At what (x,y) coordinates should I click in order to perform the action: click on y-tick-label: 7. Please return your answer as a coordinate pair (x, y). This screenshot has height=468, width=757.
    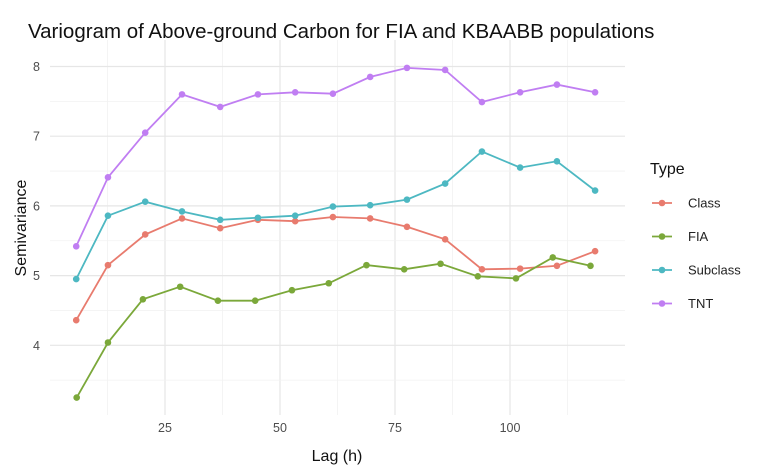
    Looking at the image, I should click on (36, 137).